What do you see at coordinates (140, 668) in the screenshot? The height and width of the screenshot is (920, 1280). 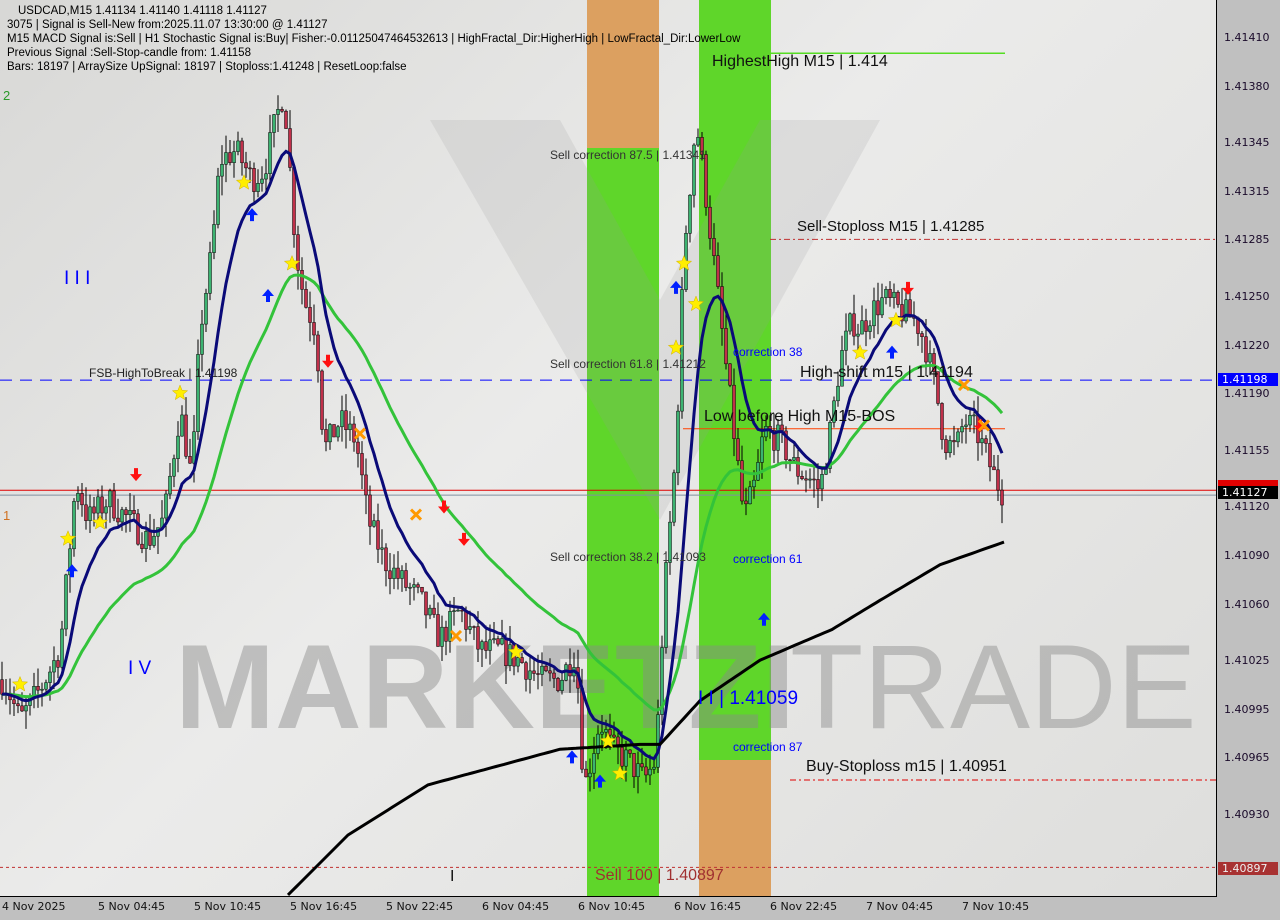 I see `wave-iv-label: I V` at bounding box center [140, 668].